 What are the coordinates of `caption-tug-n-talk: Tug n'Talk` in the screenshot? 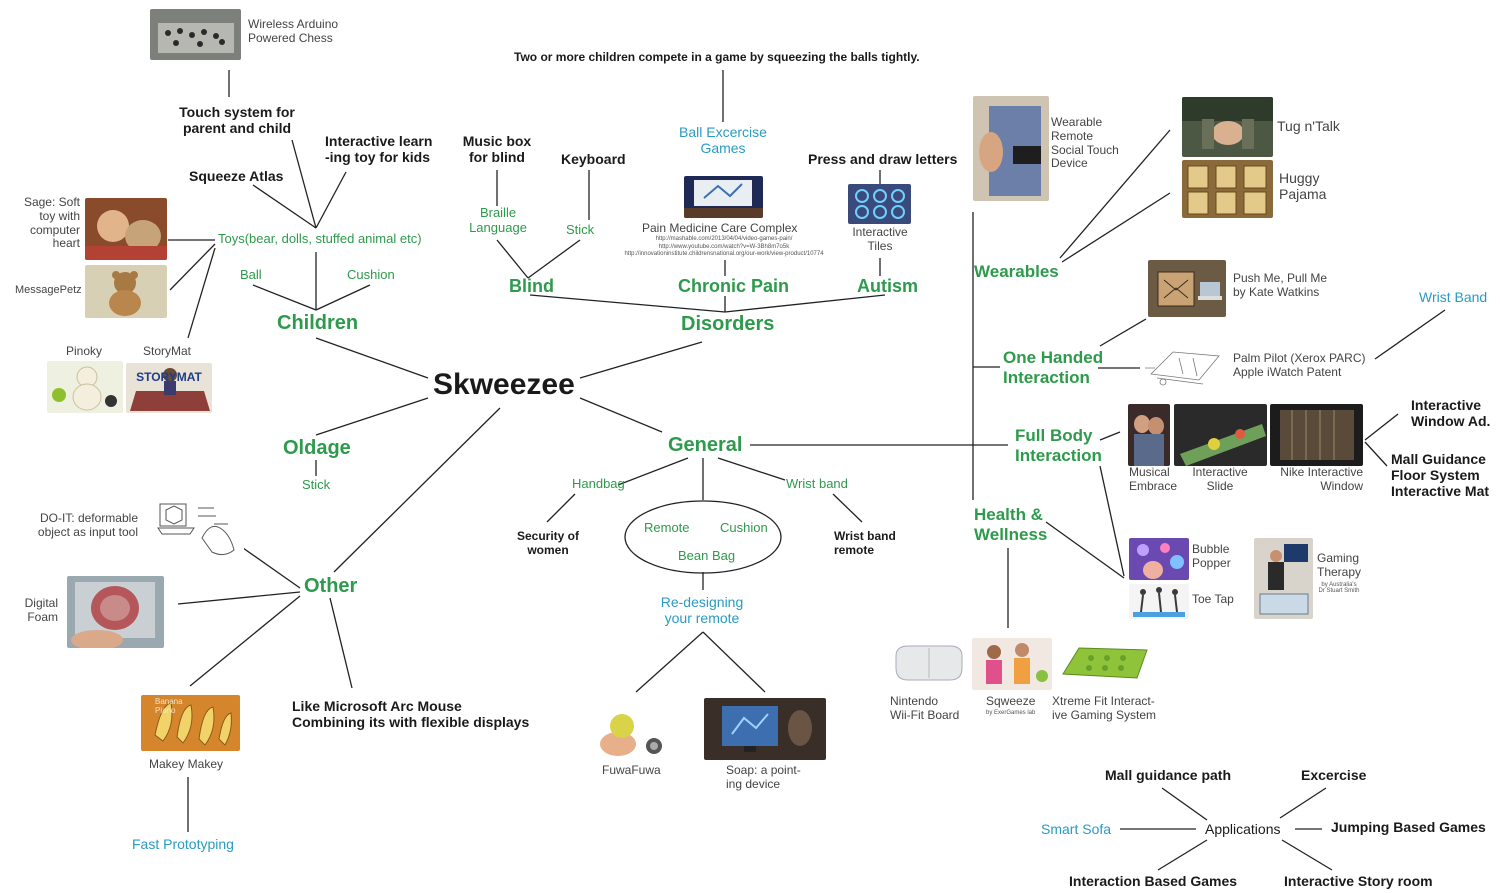 It's located at (1308, 126).